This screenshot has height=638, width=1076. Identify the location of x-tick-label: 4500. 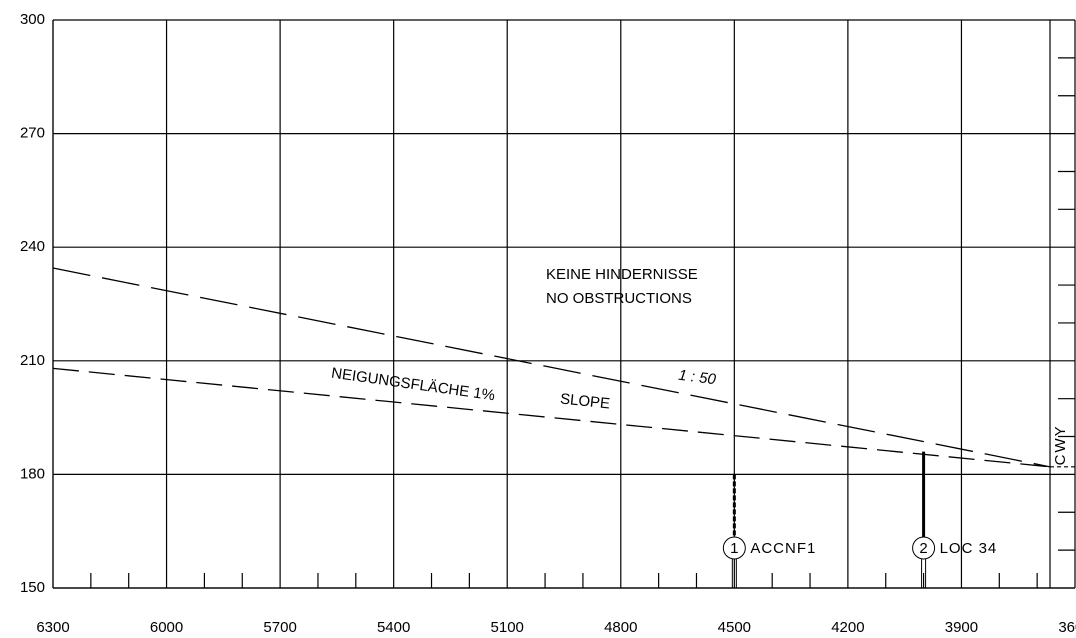
(734, 627).